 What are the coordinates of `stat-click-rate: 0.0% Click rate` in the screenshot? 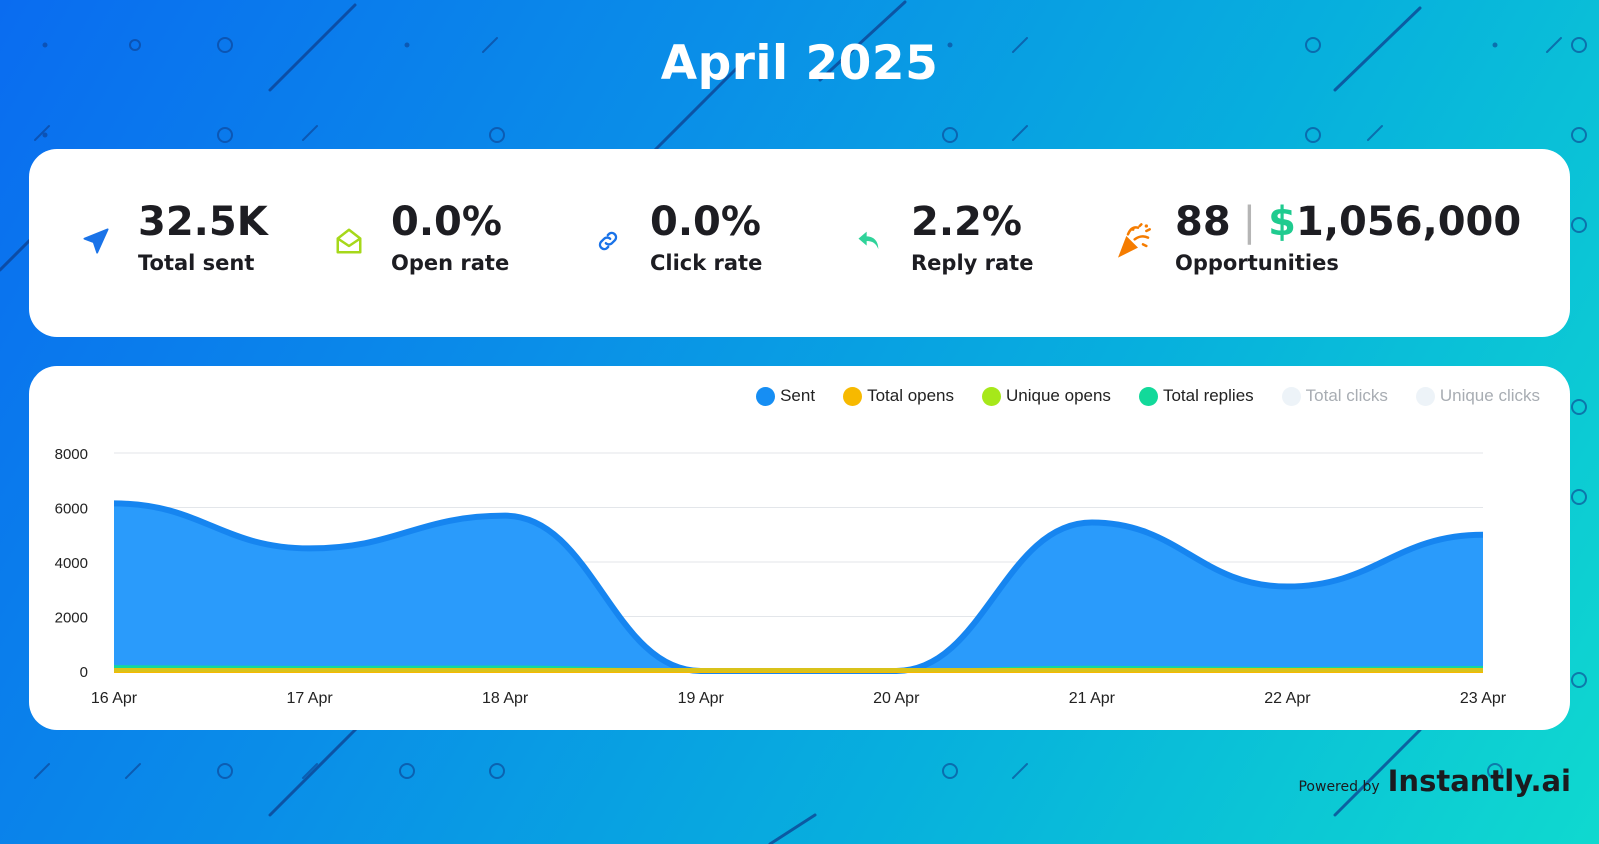 It's located at (674, 237).